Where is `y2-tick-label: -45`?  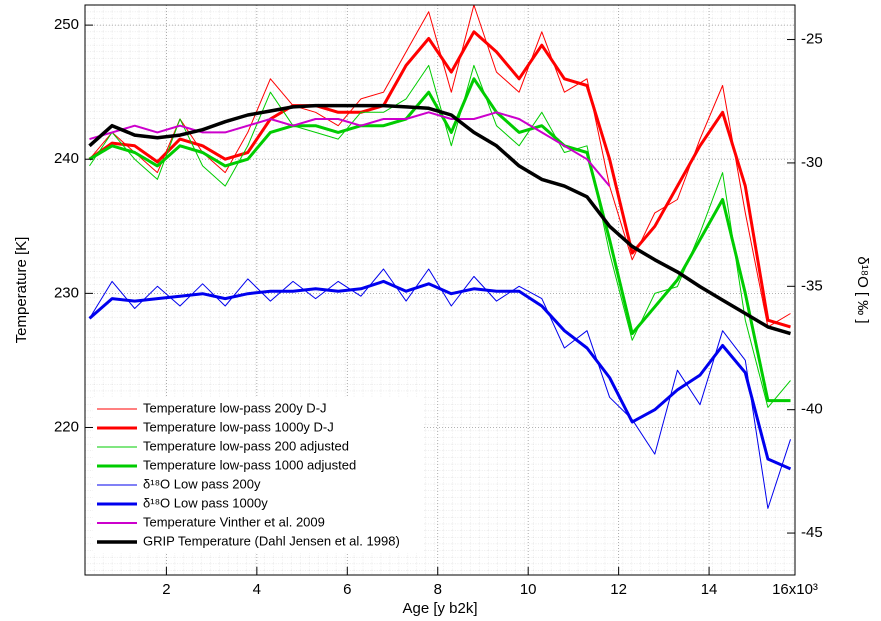
y2-tick-label: -45 is located at coordinates (812, 532).